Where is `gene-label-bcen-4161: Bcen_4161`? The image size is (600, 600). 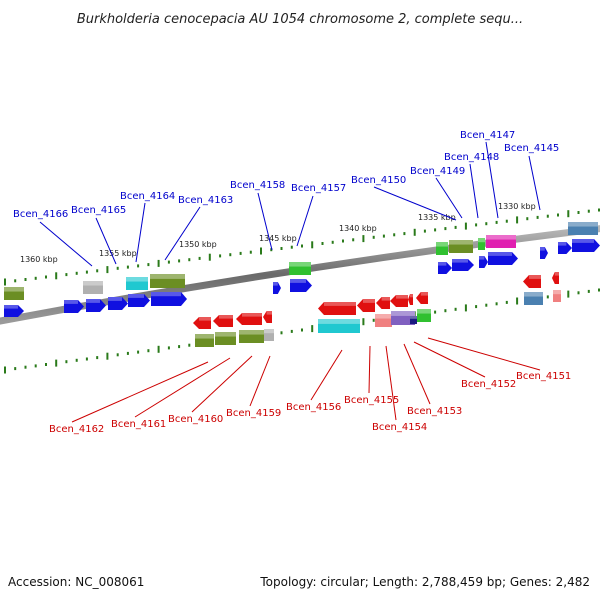 gene-label-bcen-4161: Bcen_4161 is located at coordinates (138, 424).